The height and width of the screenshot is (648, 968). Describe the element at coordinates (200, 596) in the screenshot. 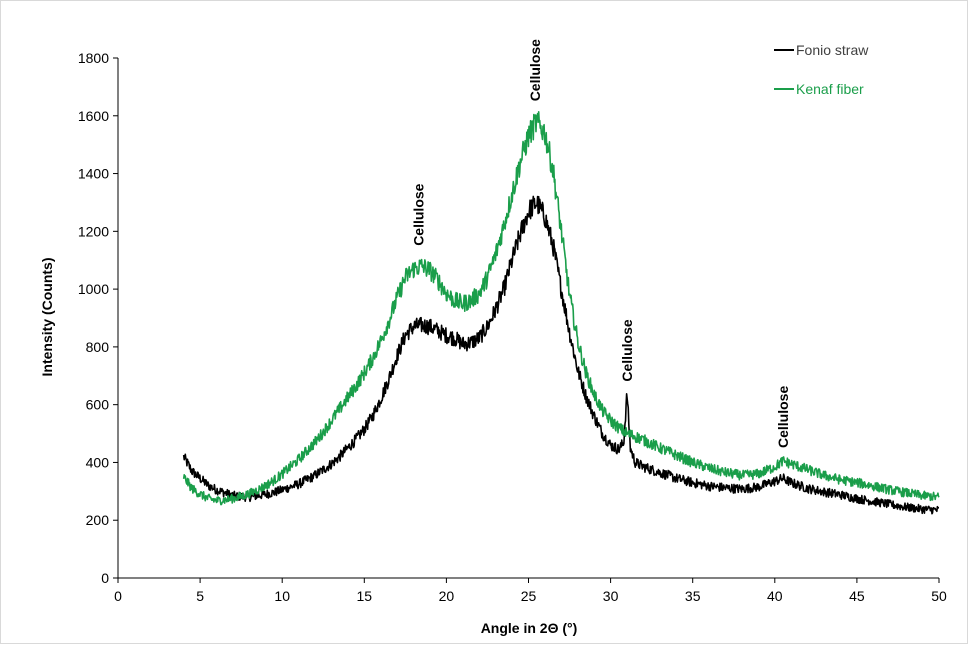

I see `x-tick-label: 5` at that location.